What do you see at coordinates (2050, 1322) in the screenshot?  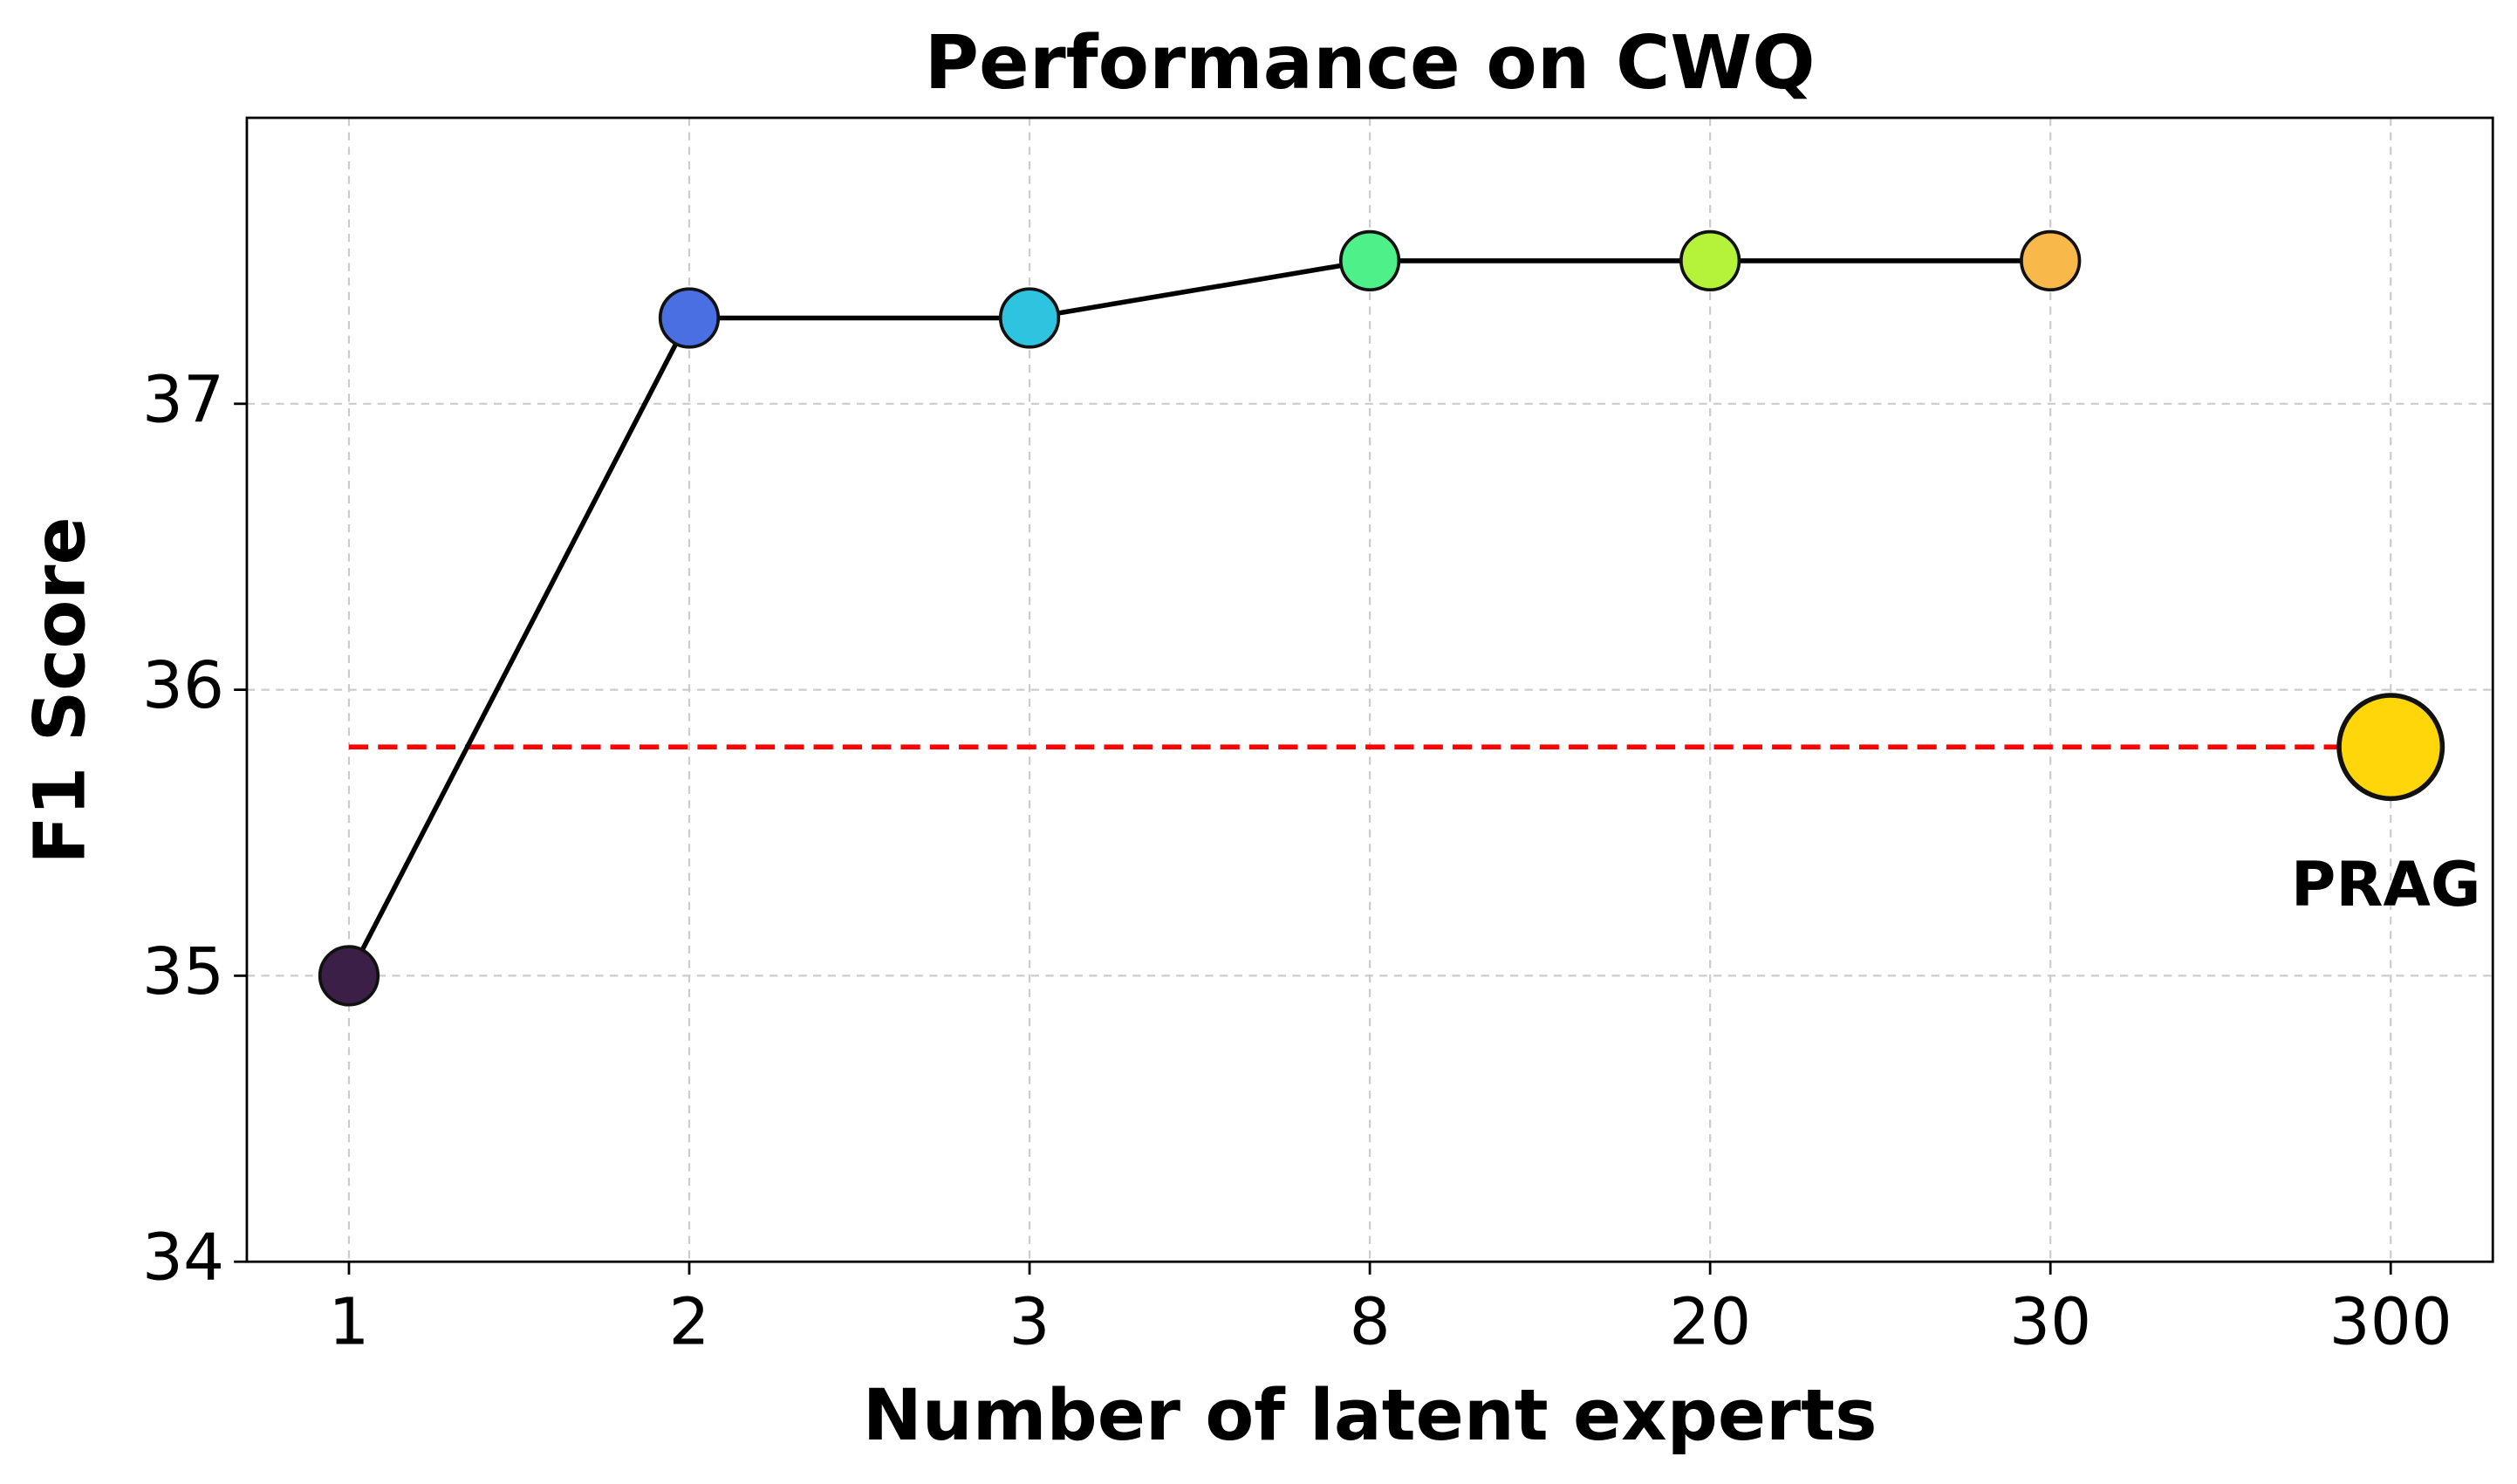 I see `x-tick-label: 30` at bounding box center [2050, 1322].